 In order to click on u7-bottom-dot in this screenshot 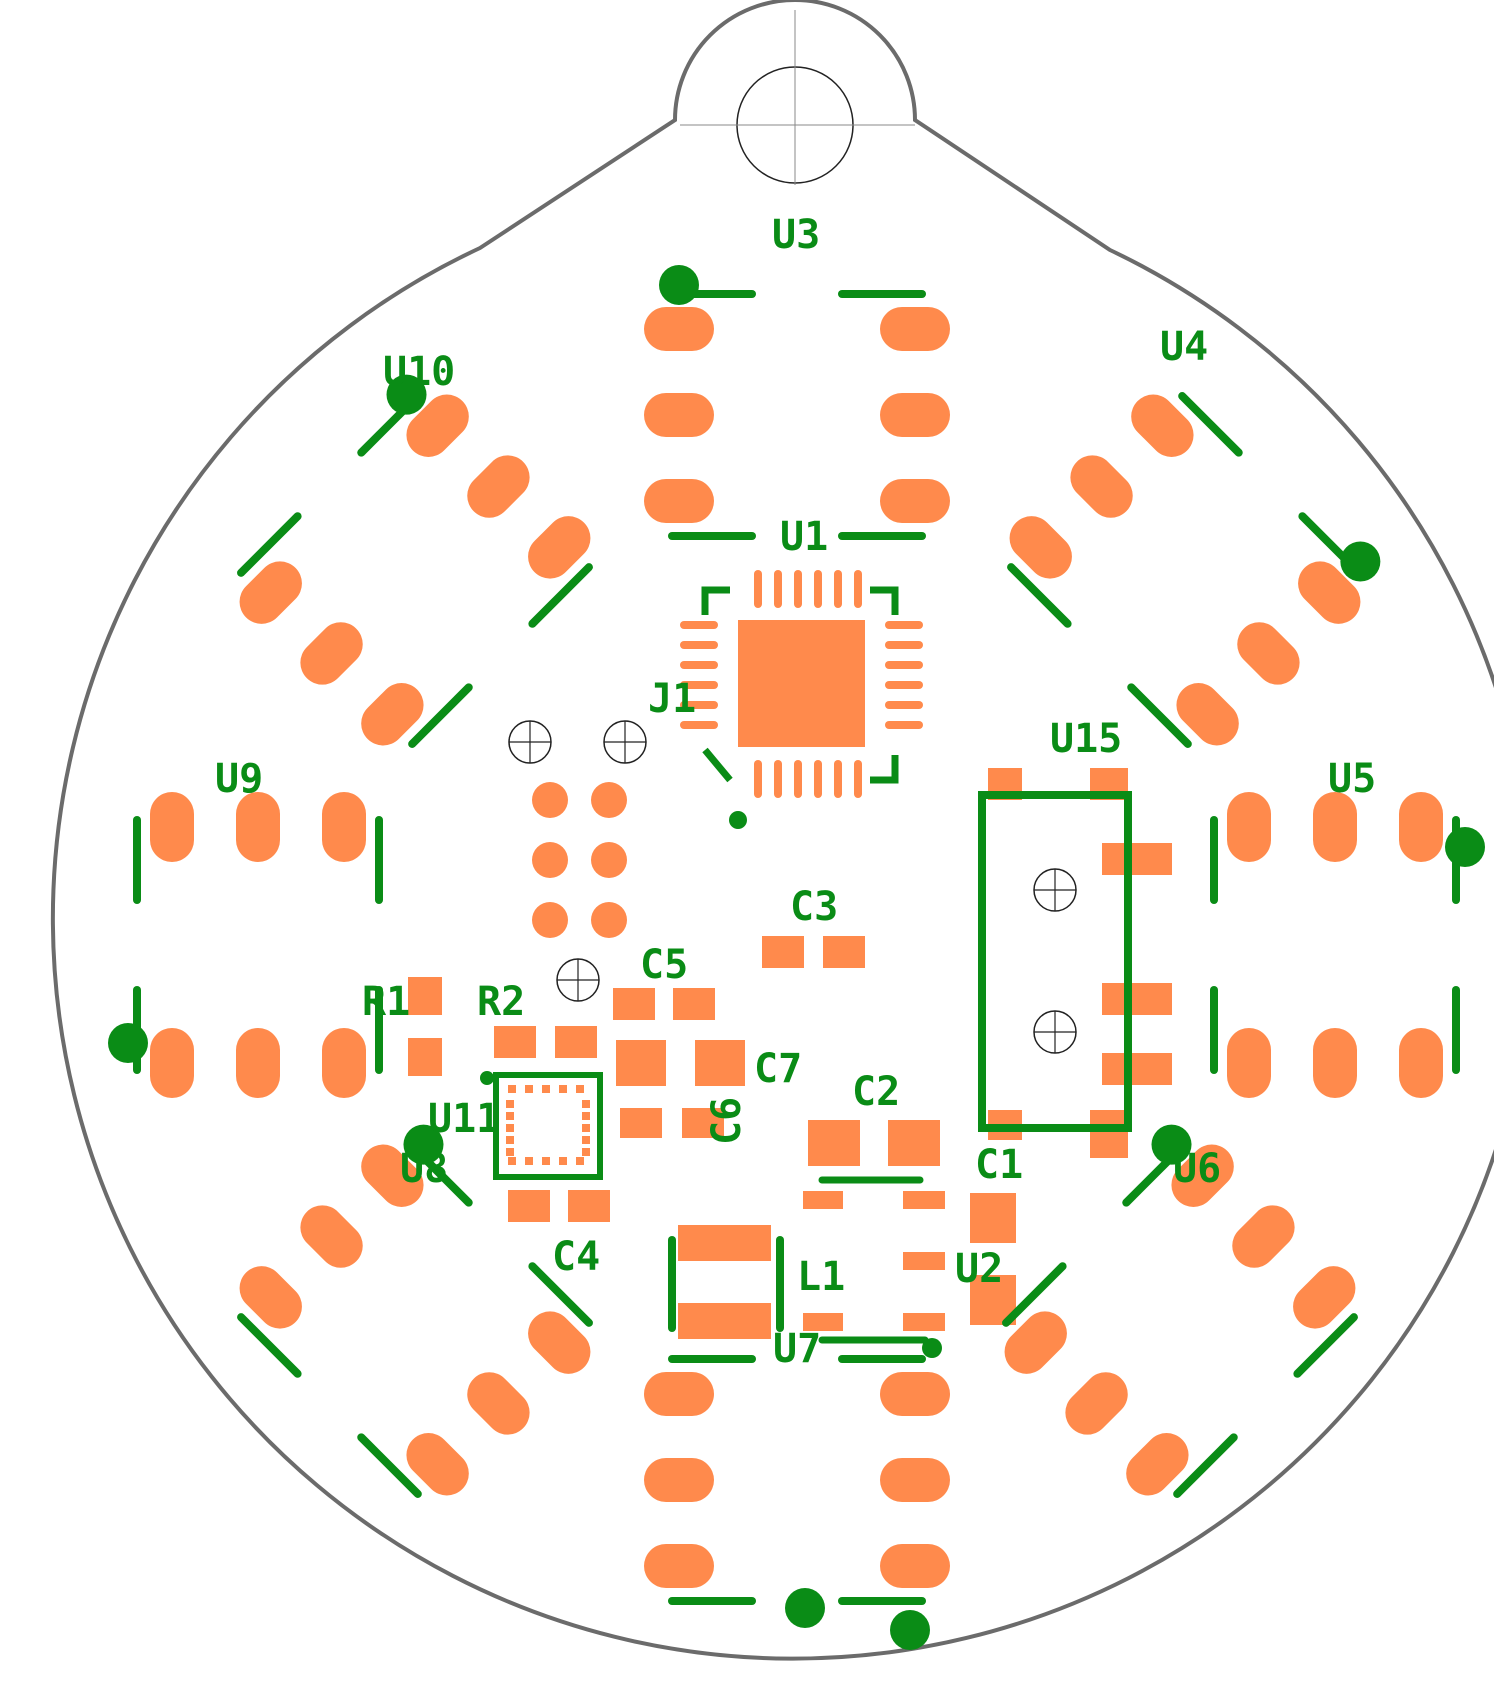, I will do `click(910, 1630)`.